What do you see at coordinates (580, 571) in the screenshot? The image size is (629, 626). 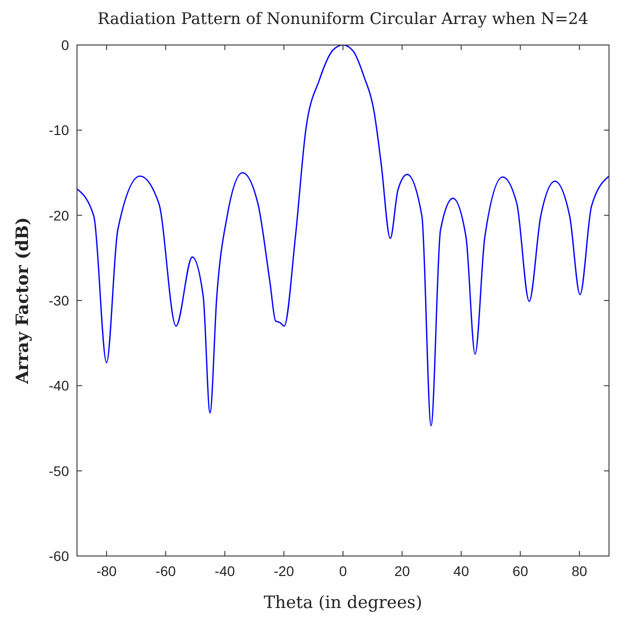 I see `x-tick-label: 80` at bounding box center [580, 571].